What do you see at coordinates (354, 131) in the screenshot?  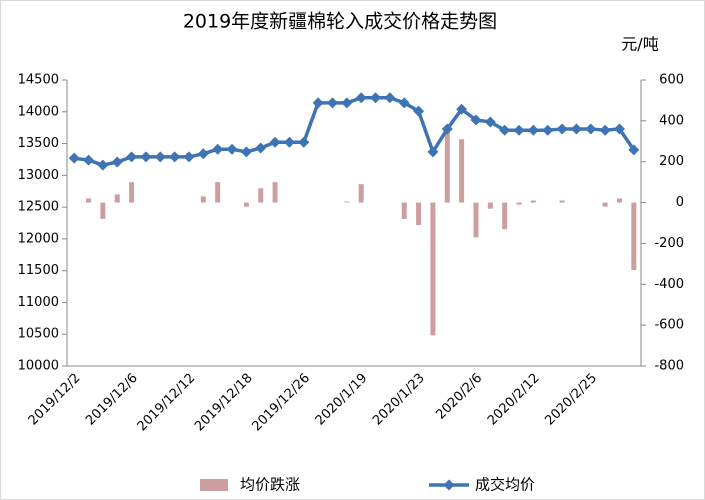 I see `line` at bounding box center [354, 131].